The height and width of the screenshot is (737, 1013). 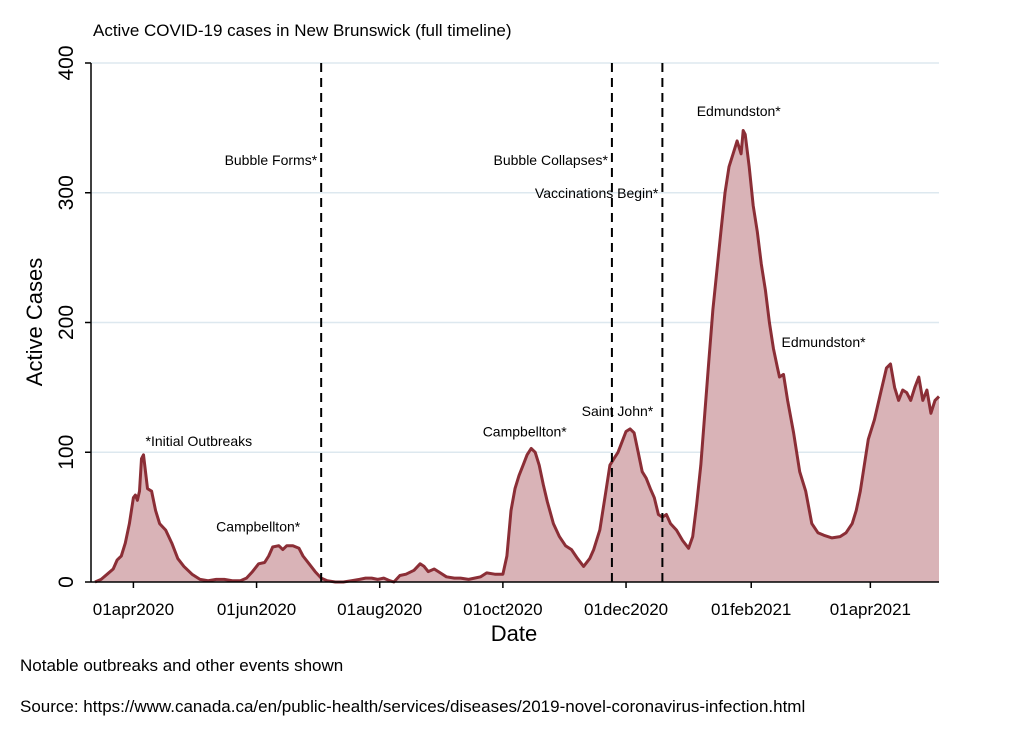 What do you see at coordinates (379, 609) in the screenshot?
I see `x-tick-label: 01aug2020` at bounding box center [379, 609].